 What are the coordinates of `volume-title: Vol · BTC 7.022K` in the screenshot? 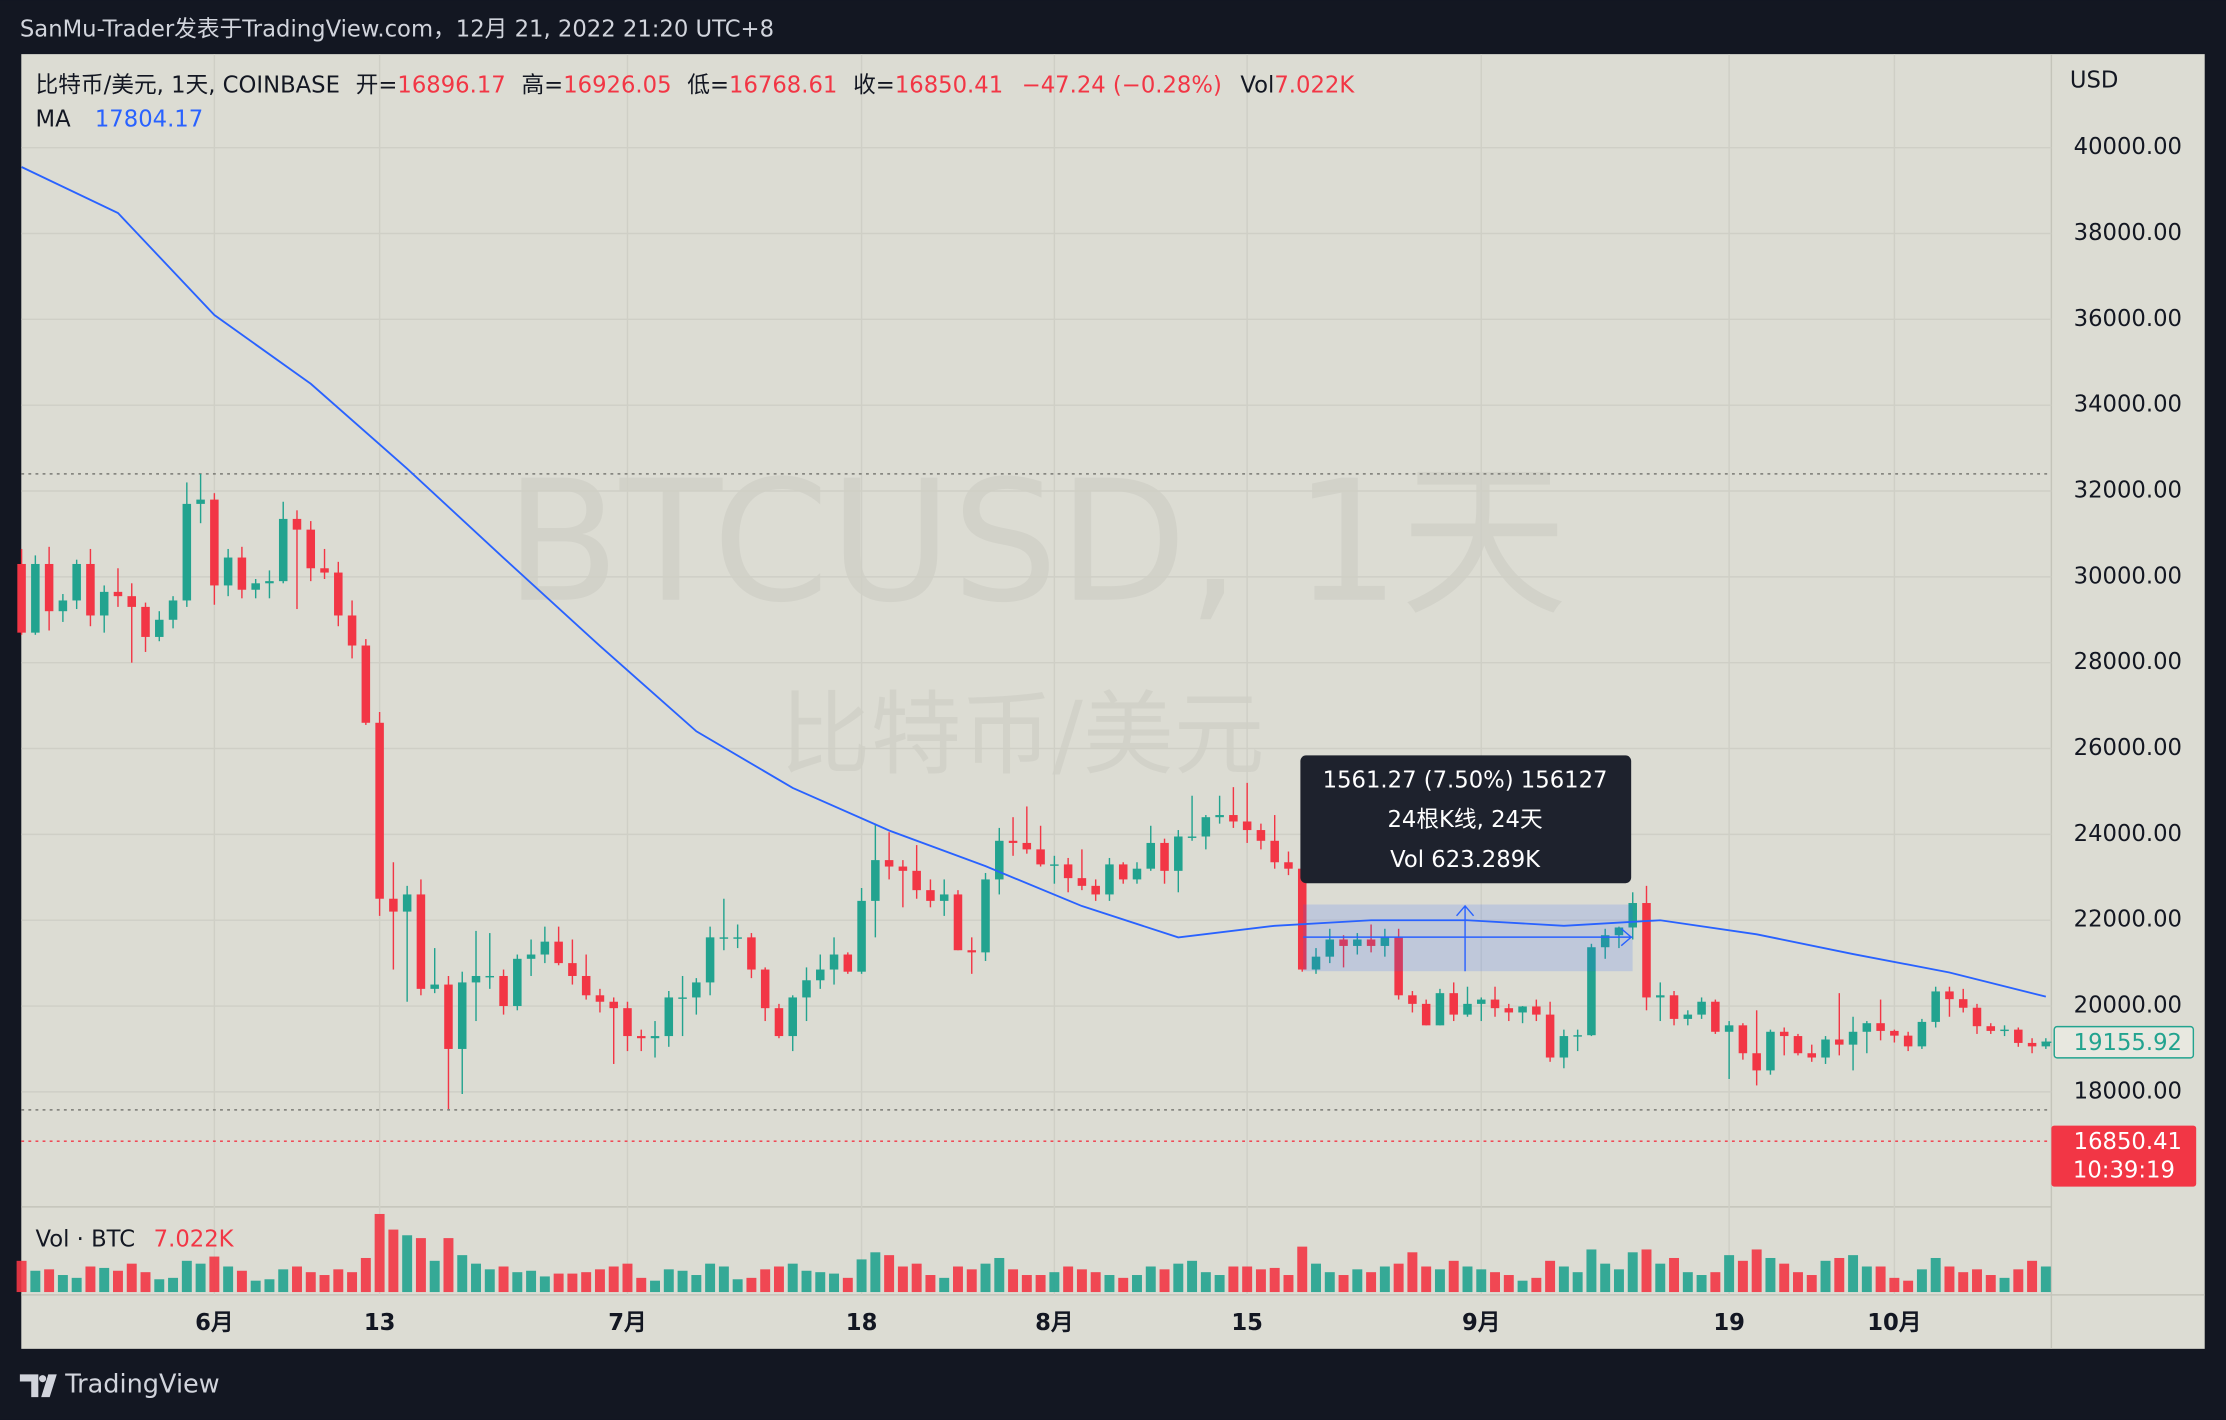 It's located at (134, 1239).